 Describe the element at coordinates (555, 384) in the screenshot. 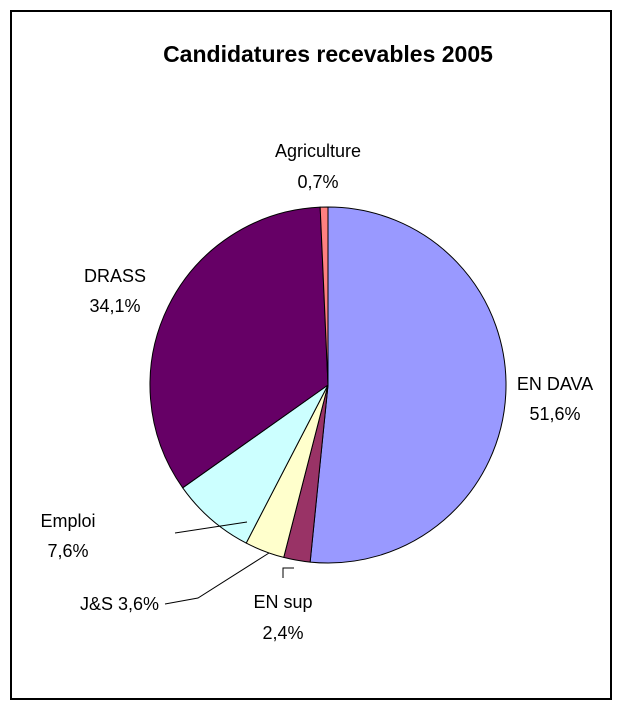

I see `label-en-dava-name: EN DAVA` at that location.